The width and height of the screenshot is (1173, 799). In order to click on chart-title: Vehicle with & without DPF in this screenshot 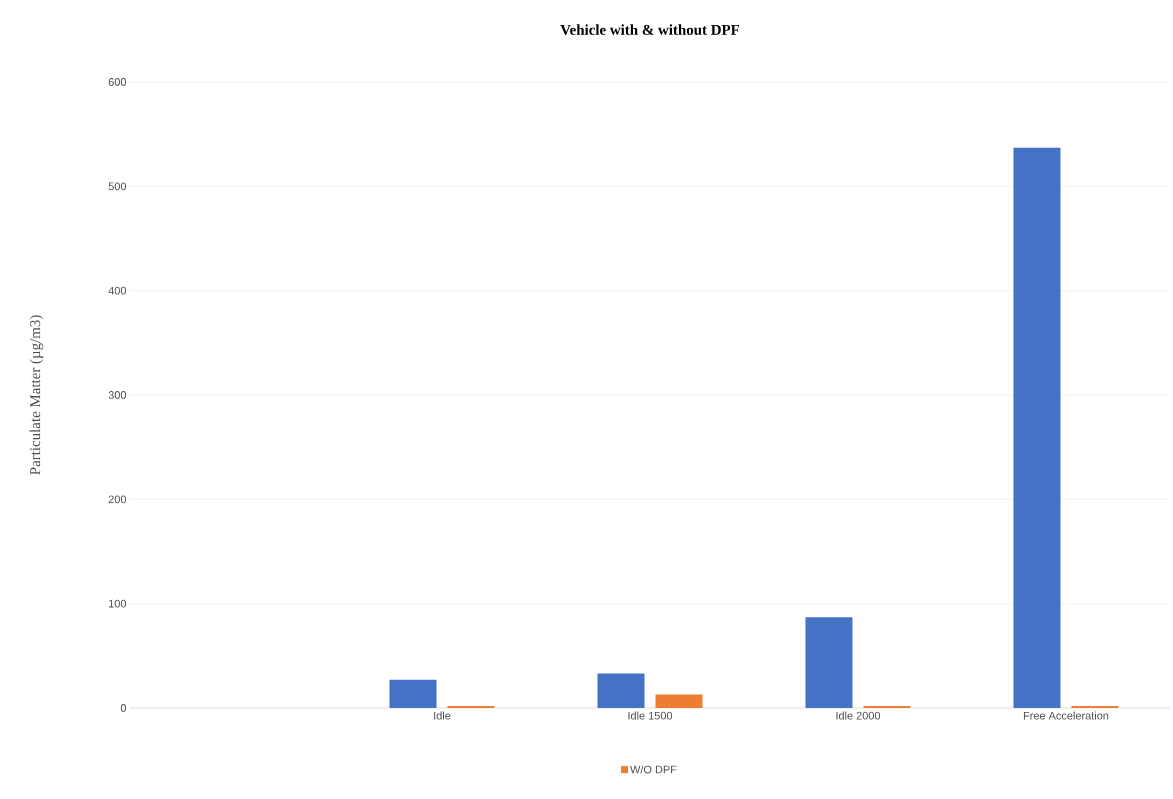, I will do `click(650, 29)`.